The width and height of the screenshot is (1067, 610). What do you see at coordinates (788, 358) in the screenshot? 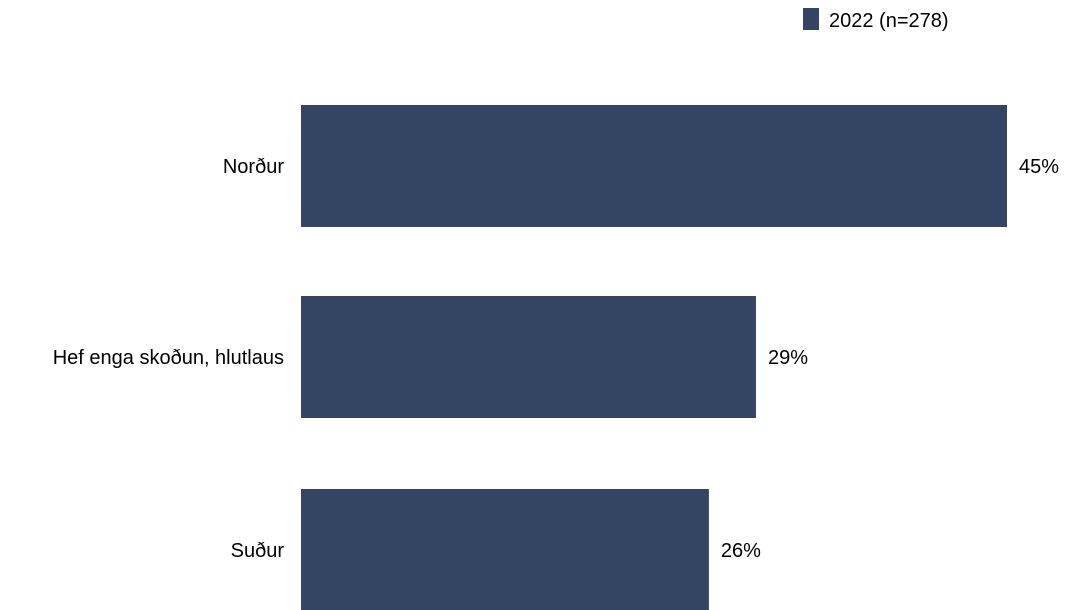
I see `value-label-1: 29%` at bounding box center [788, 358].